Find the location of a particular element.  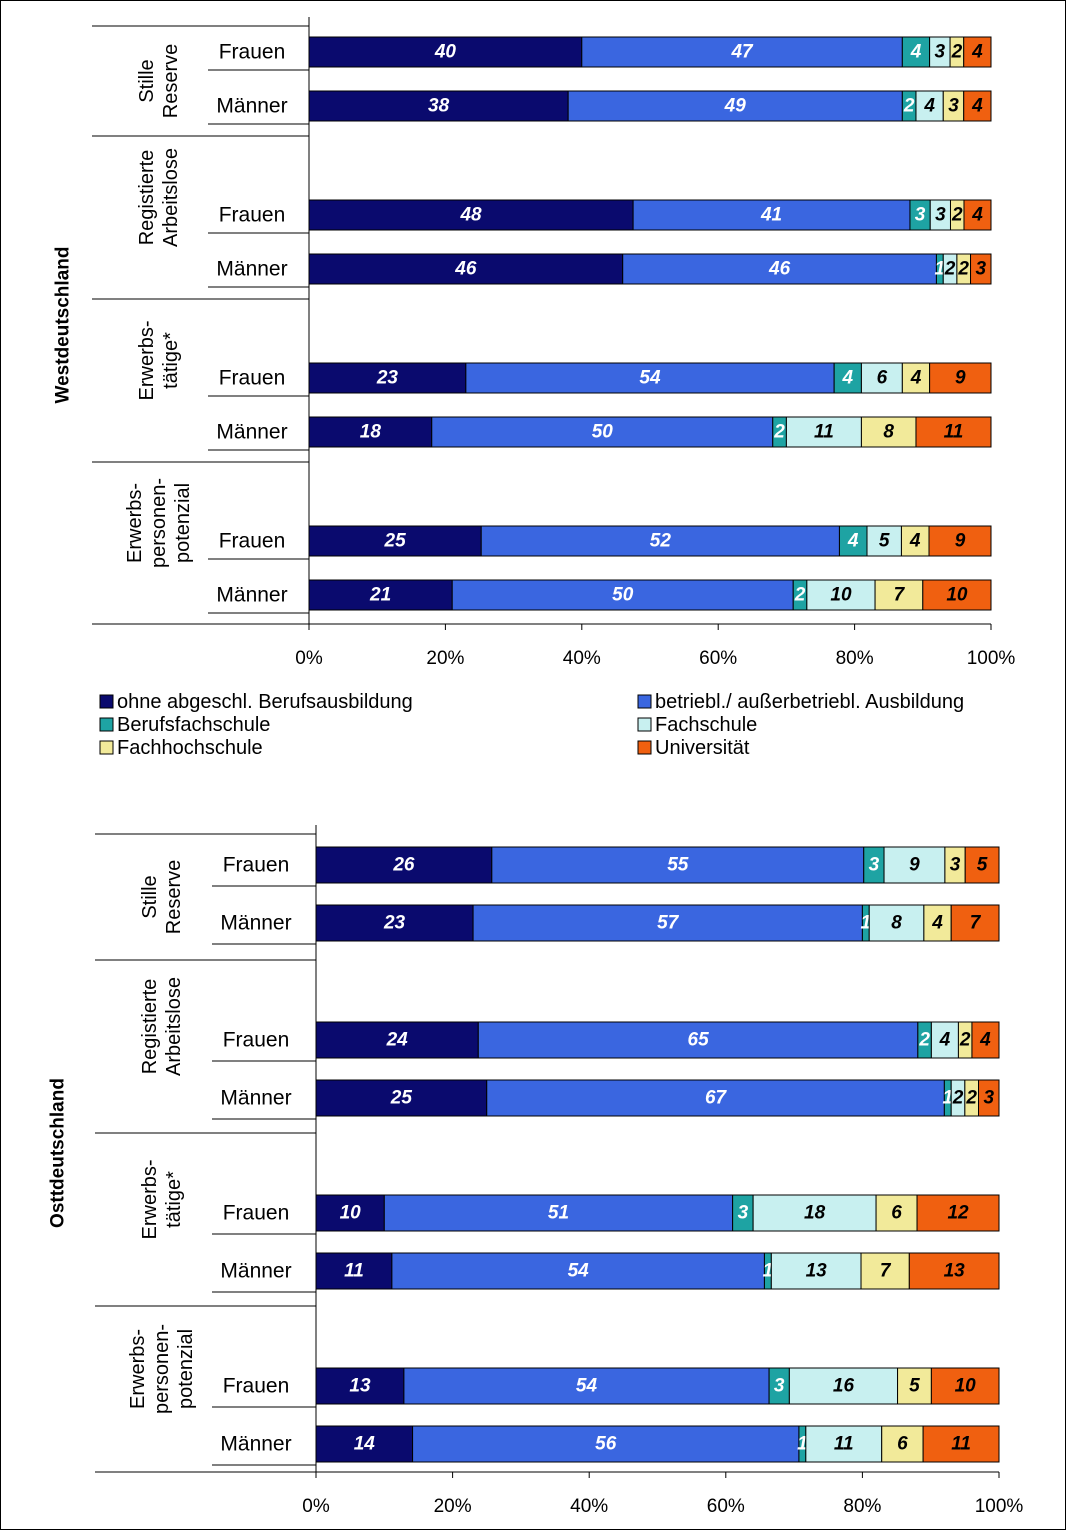

data-label: 49 is located at coordinates (735, 106).